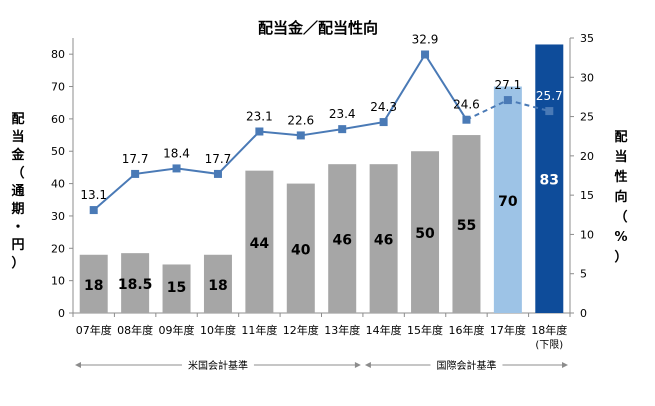  Describe the element at coordinates (321, 365) in the screenshot. I see `accounting-standards: 米国会計基準 国際会計基準` at that location.